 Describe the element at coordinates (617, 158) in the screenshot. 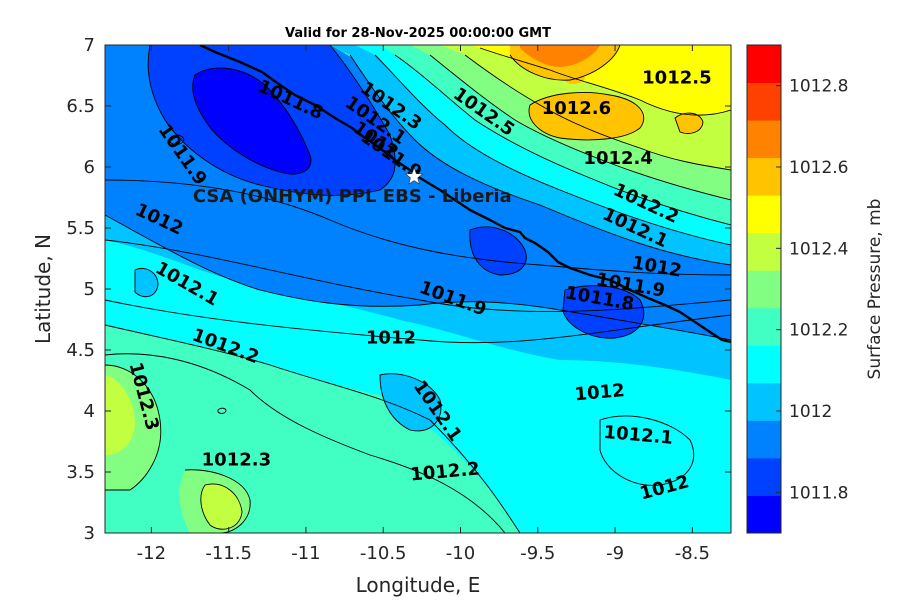

I see `contour-label: 1012.4` at that location.